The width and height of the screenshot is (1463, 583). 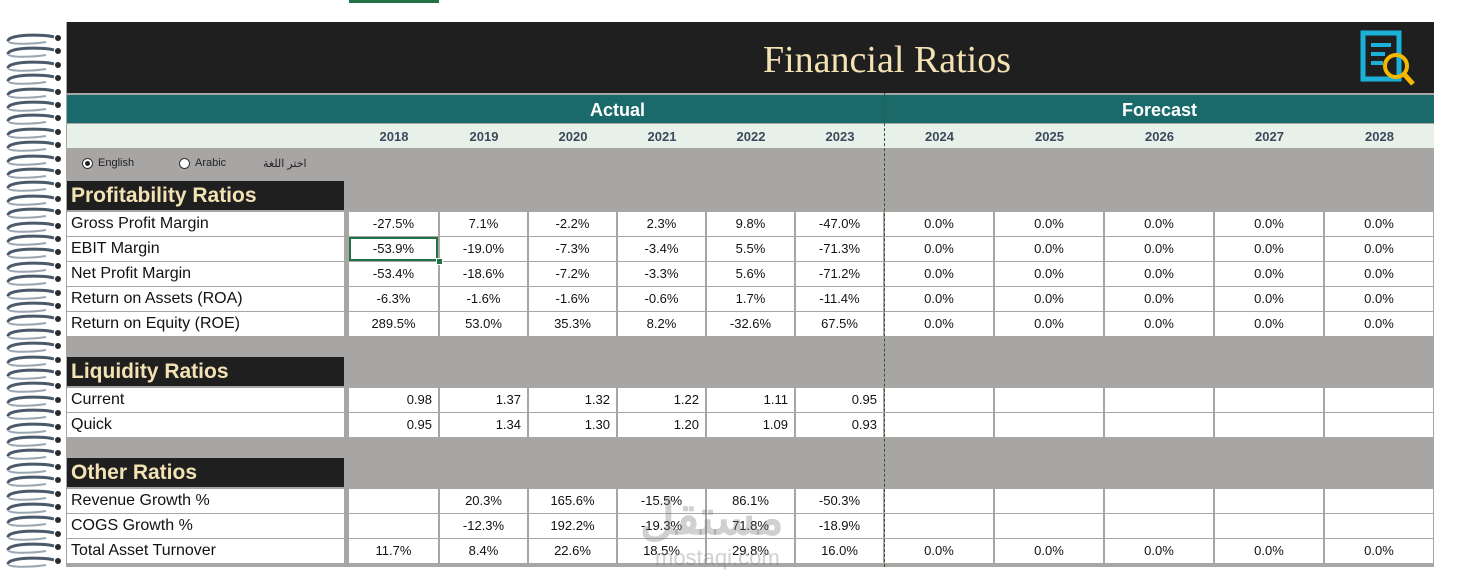 What do you see at coordinates (483, 425) in the screenshot?
I see `table-cell: 1.34` at bounding box center [483, 425].